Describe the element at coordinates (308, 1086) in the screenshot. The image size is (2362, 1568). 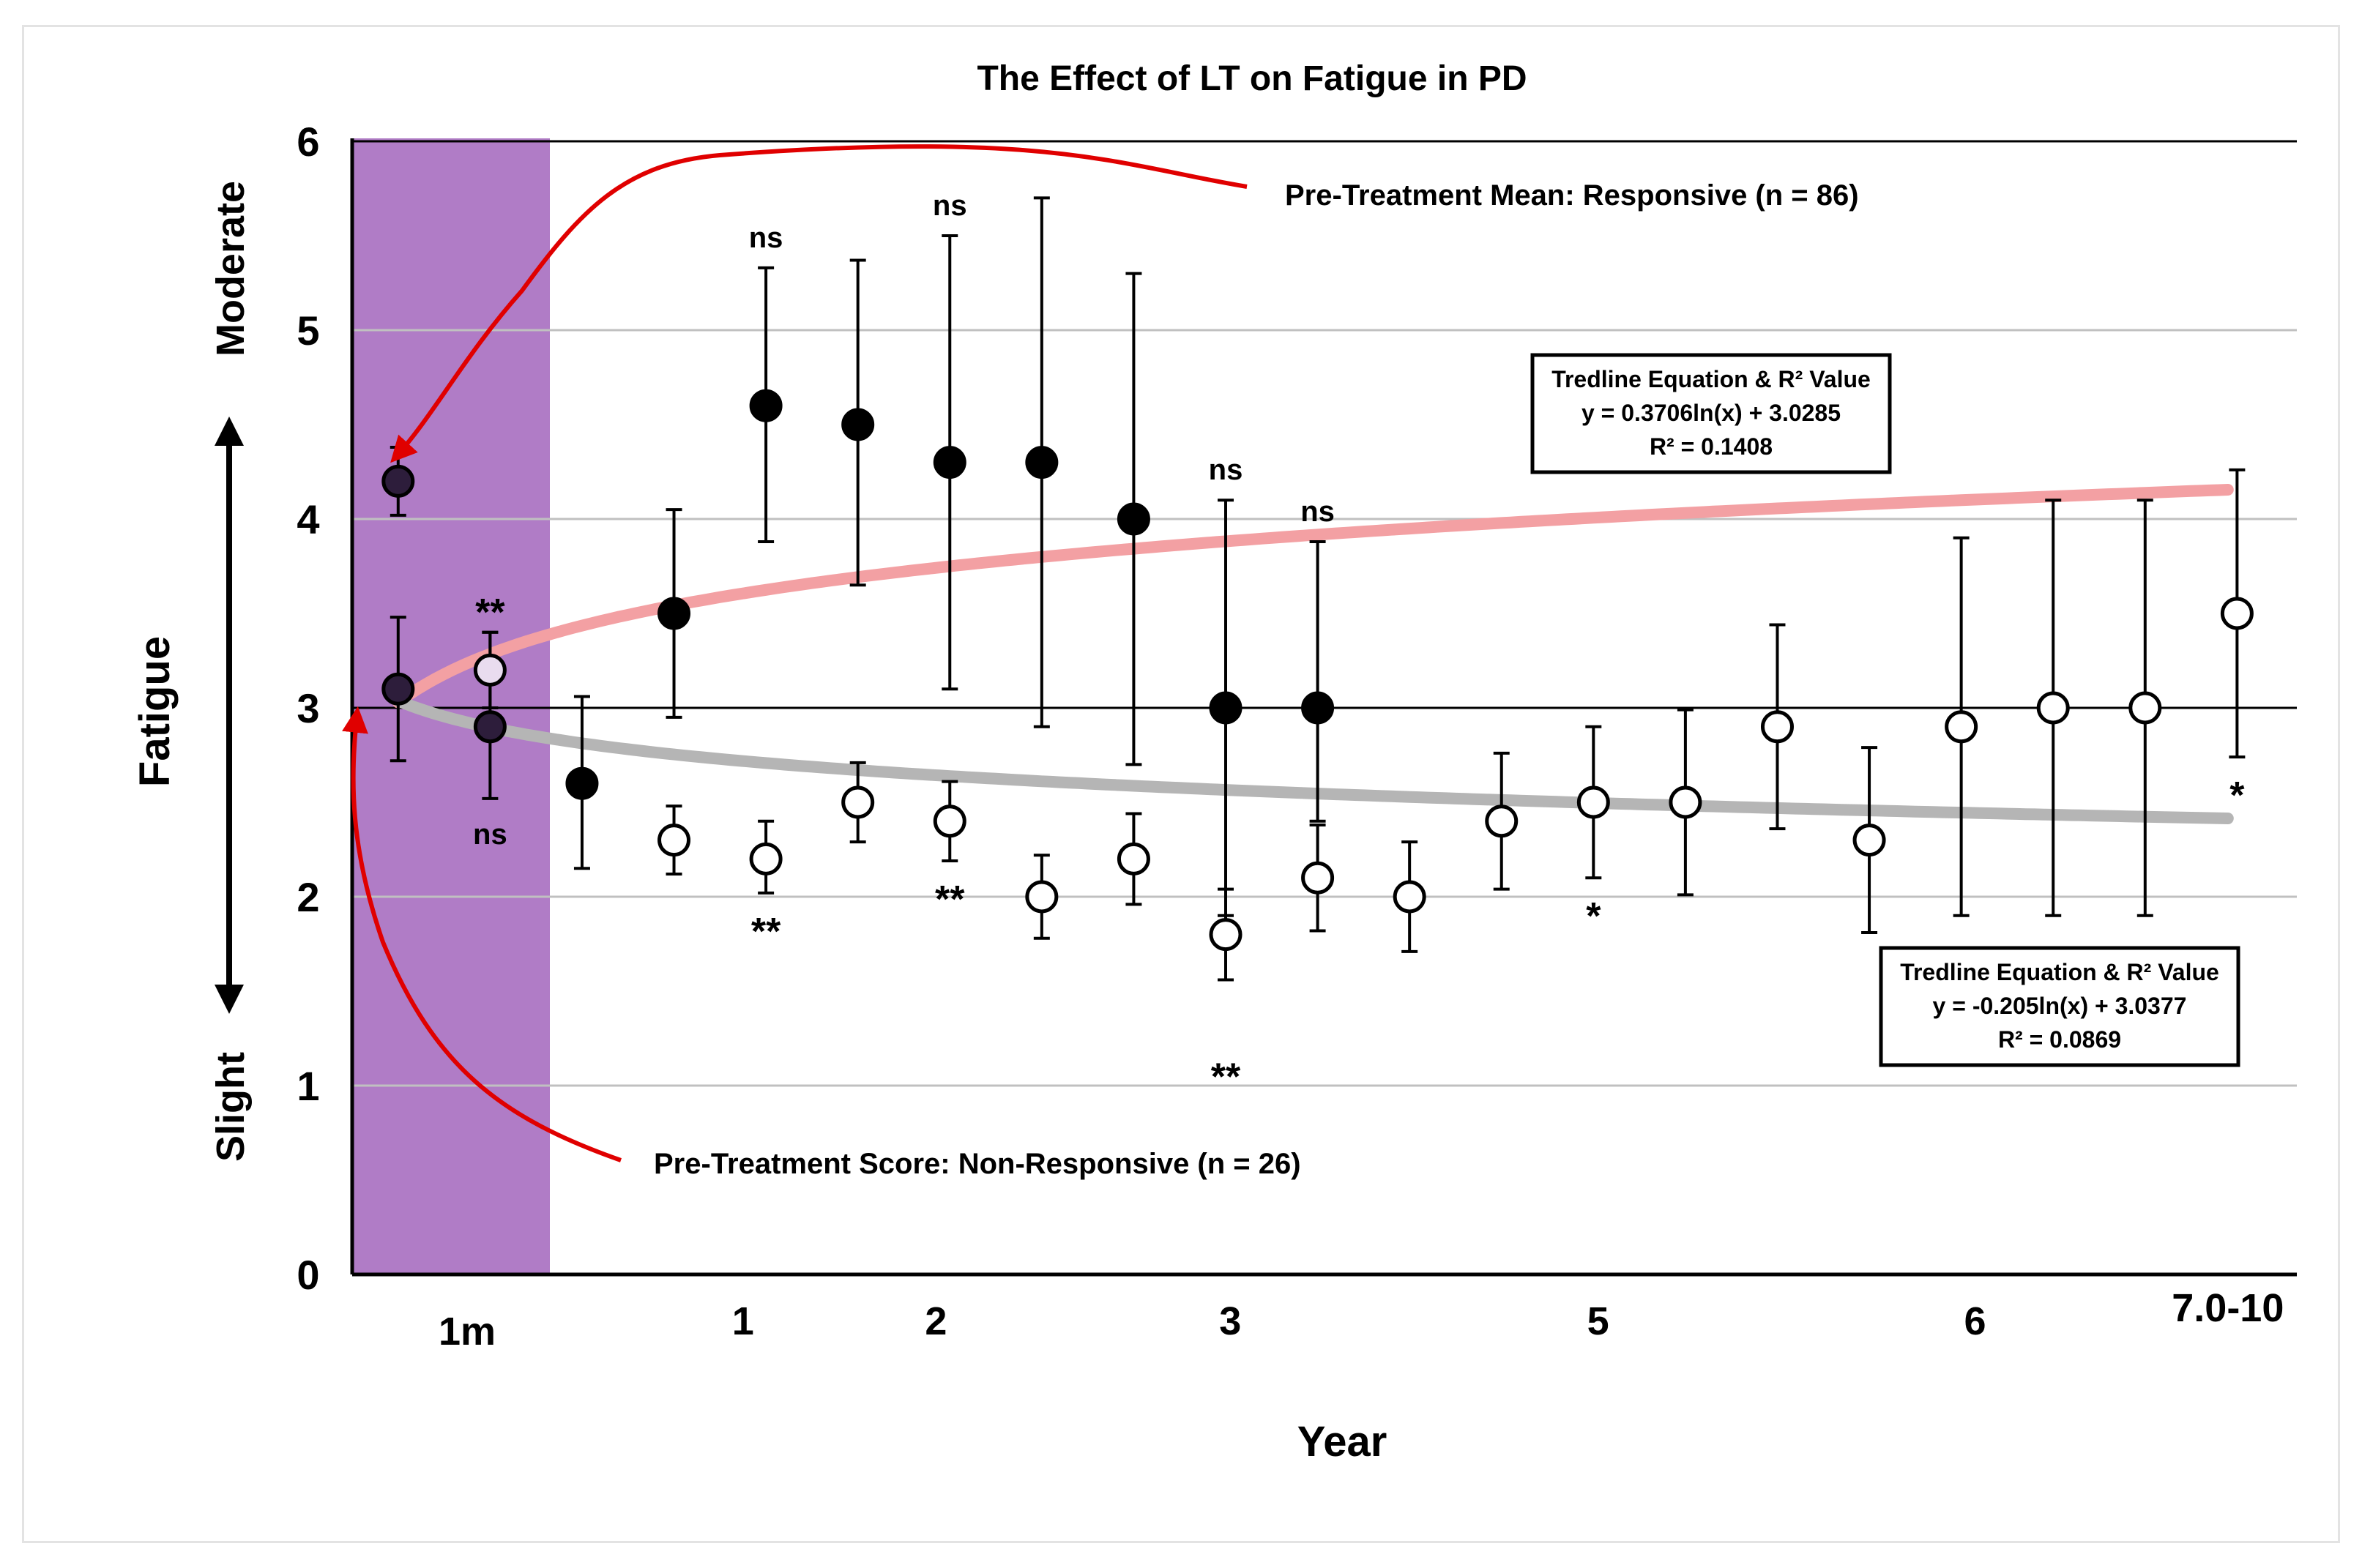
I see `y-tick-label: 1` at that location.